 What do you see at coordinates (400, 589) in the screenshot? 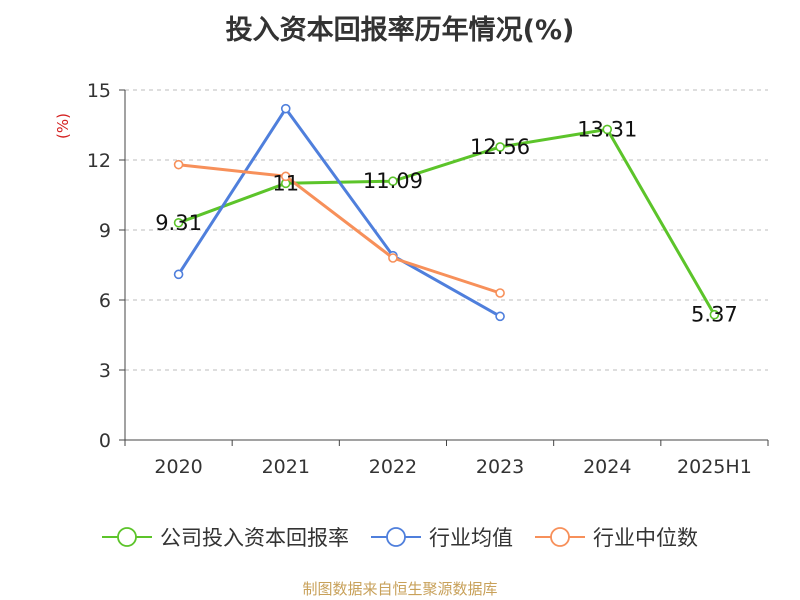
I see `source-note: 制图数据来自恒生聚源数据库` at bounding box center [400, 589].